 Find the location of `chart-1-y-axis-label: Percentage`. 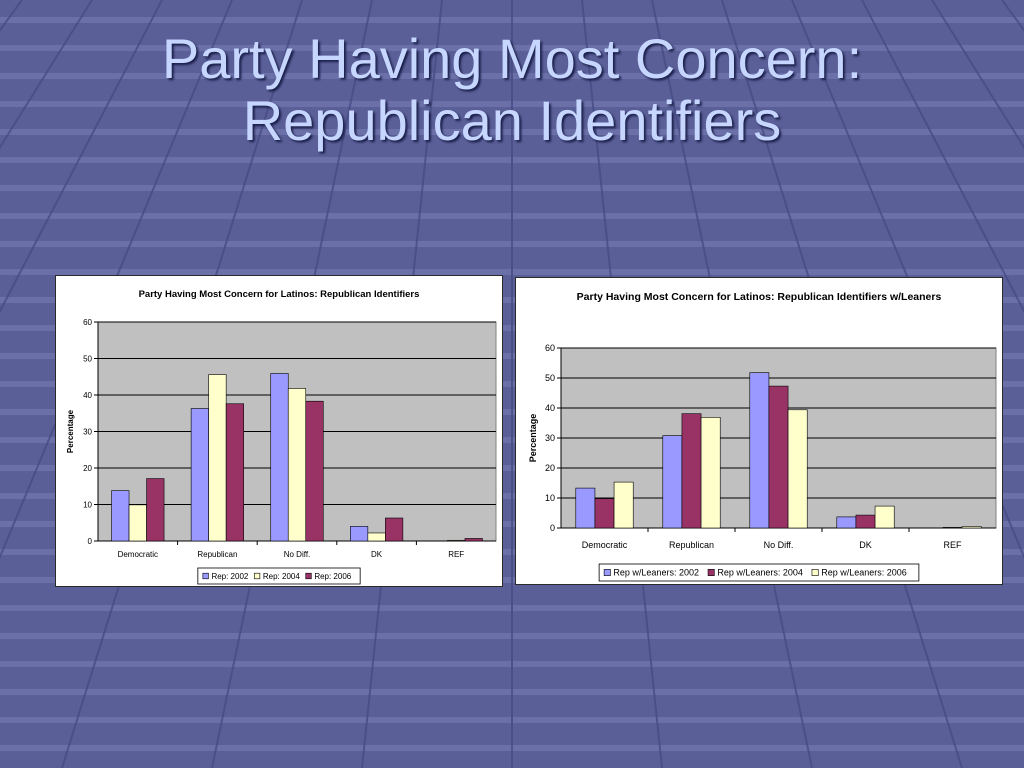

chart-1-y-axis-label: Percentage is located at coordinates (533, 438).